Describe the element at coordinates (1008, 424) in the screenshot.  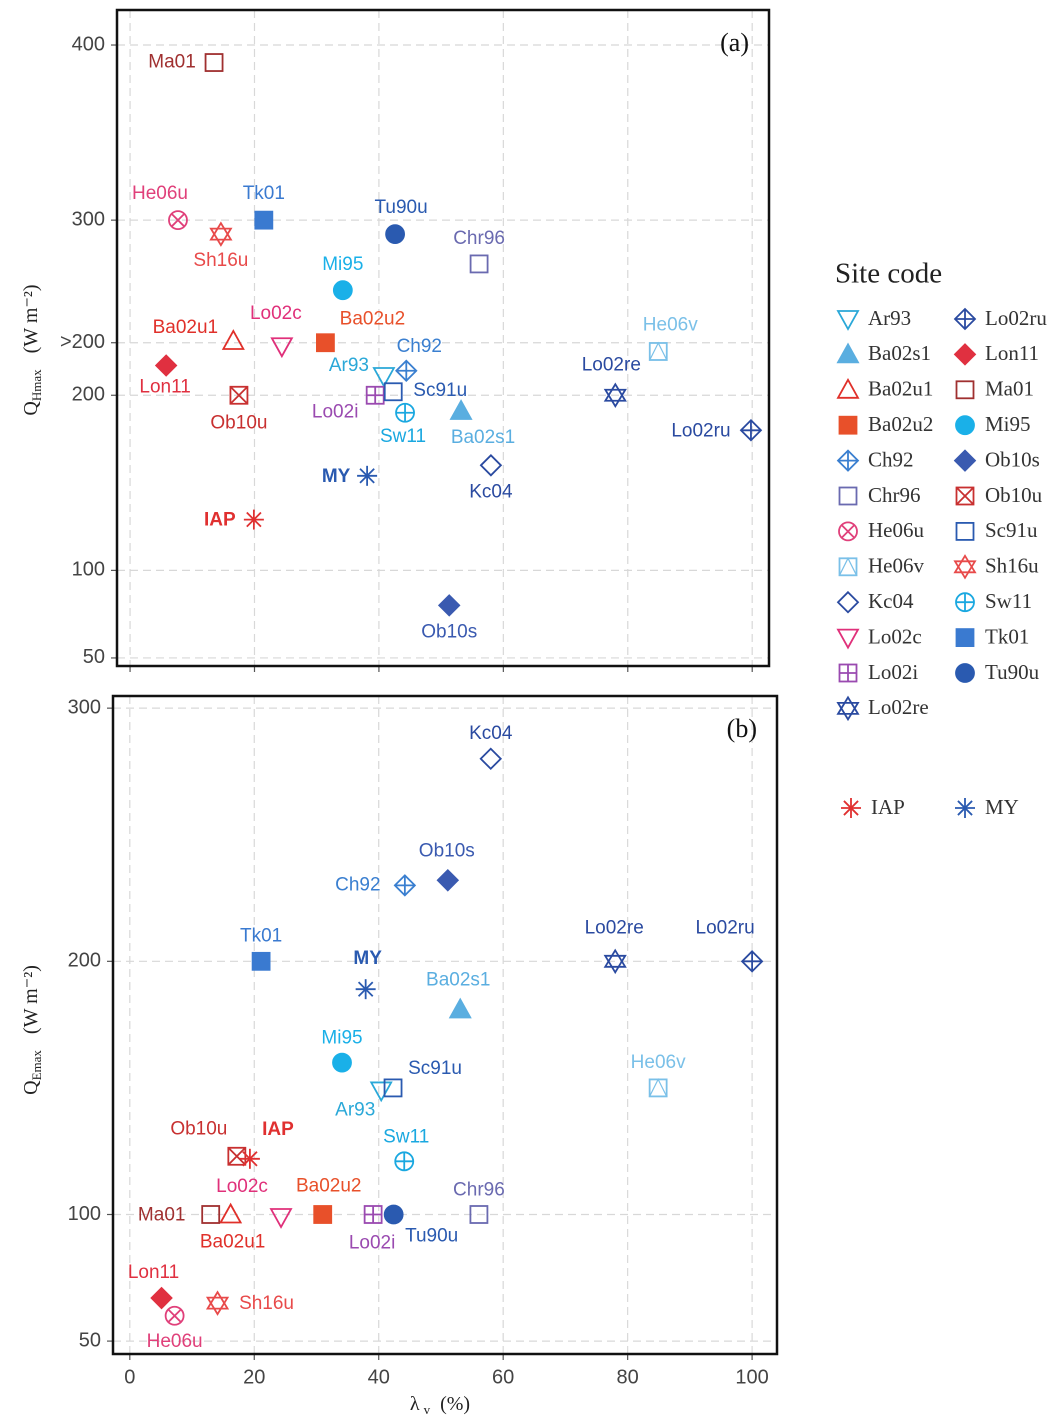
I see `legend-label: Mi95` at that location.